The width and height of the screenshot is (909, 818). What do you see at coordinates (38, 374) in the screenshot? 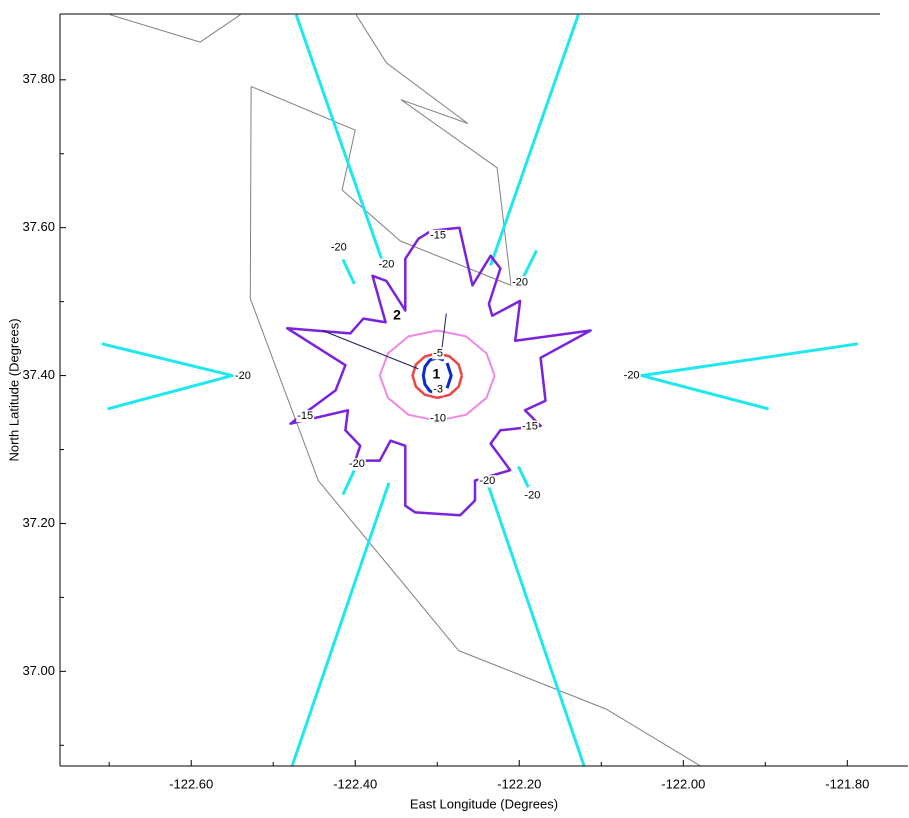
I see `y-tick-label: 37.40` at bounding box center [38, 374].